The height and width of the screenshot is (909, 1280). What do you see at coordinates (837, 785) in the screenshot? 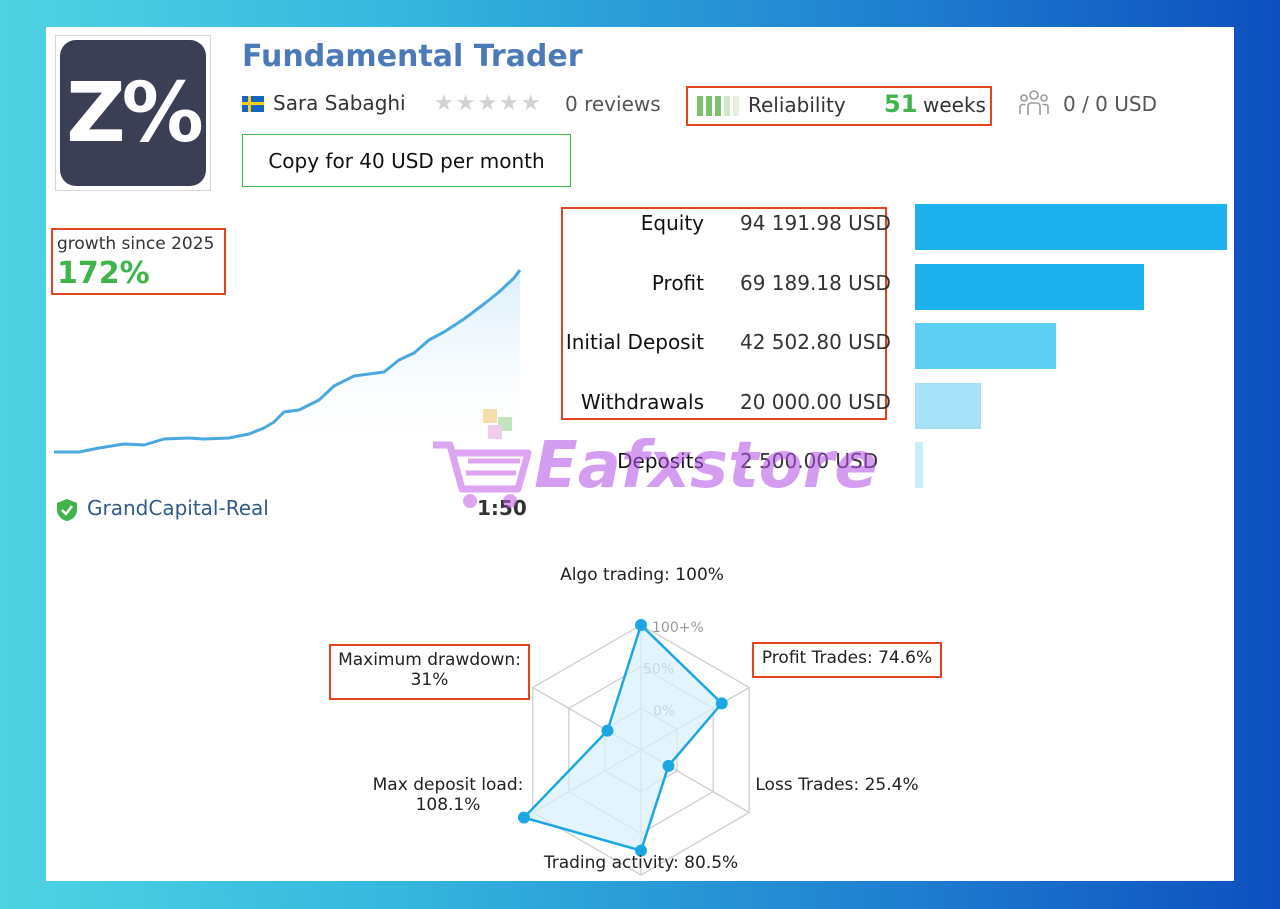
I see `radar-label-loss: Loss Trades: 25.4%` at bounding box center [837, 785].